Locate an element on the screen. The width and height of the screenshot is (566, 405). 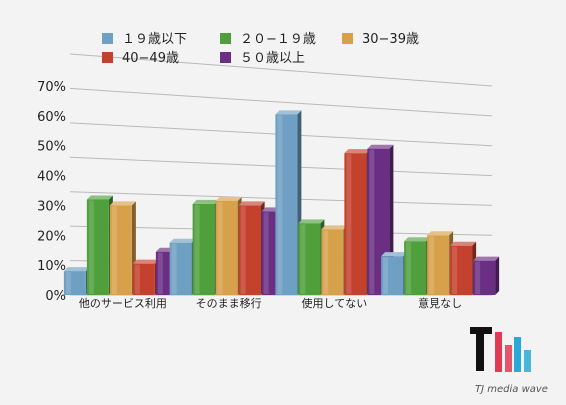
legend-item: ２０−１９歳 is located at coordinates (268, 39).